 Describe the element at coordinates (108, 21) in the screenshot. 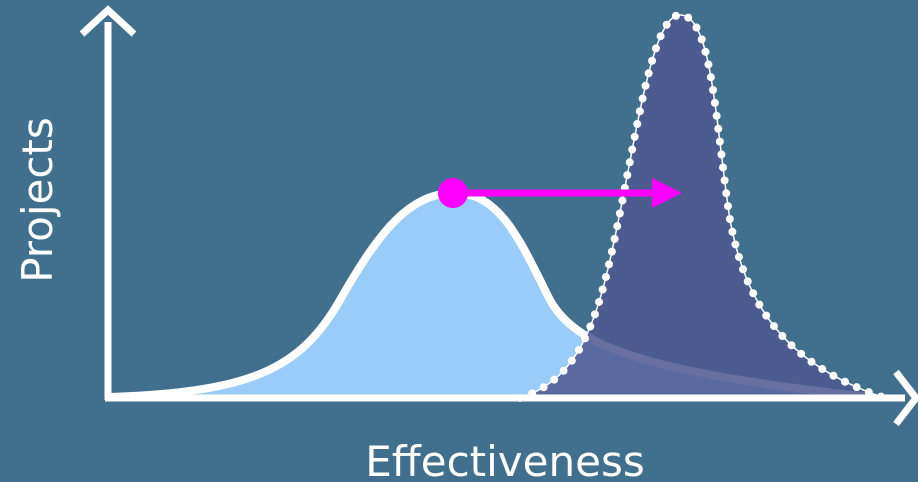

I see `y-axis-arrow` at that location.